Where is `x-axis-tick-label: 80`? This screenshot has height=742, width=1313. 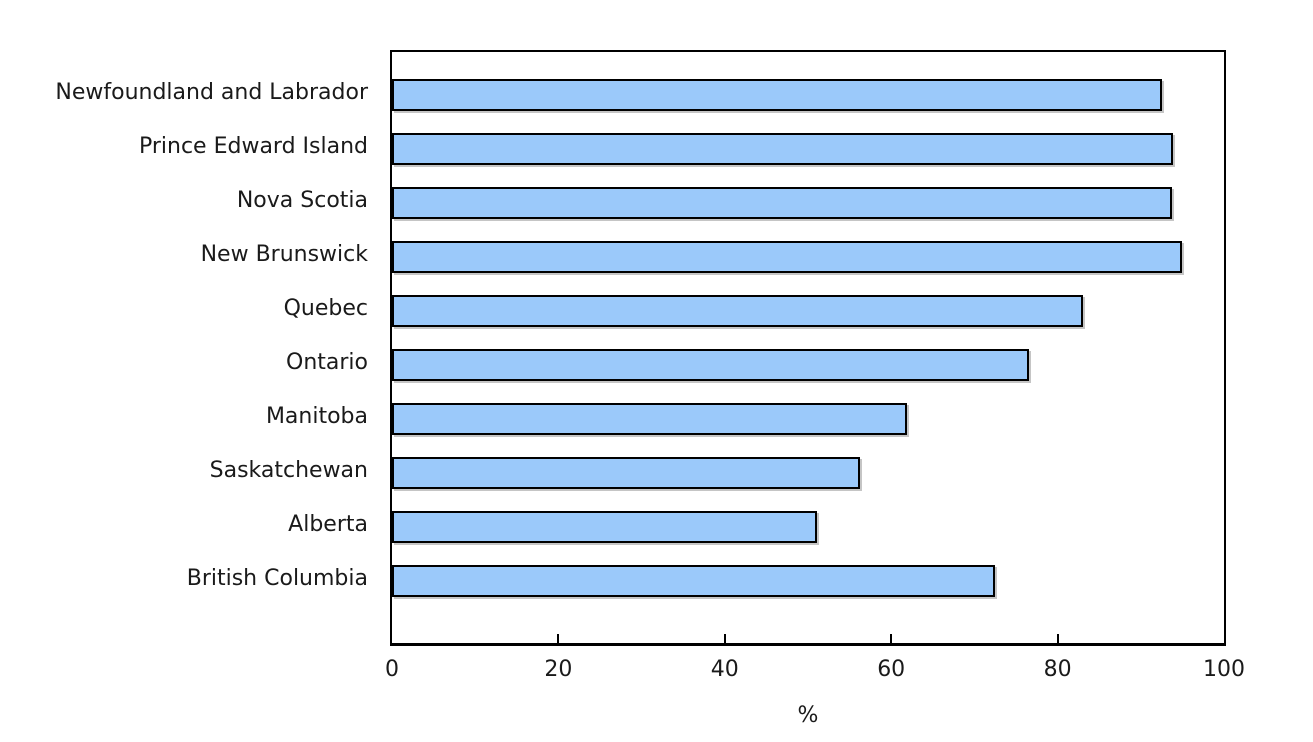 x-axis-tick-label: 80 is located at coordinates (1057, 669).